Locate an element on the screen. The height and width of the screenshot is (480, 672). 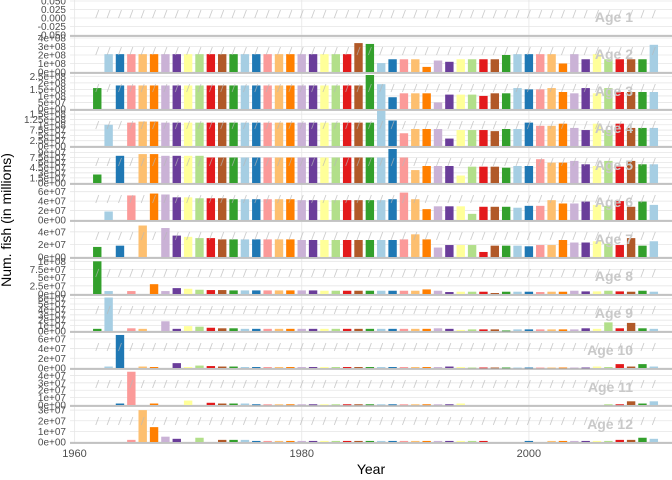
y-tick-label: 2e+08 is located at coordinates (52, 83).